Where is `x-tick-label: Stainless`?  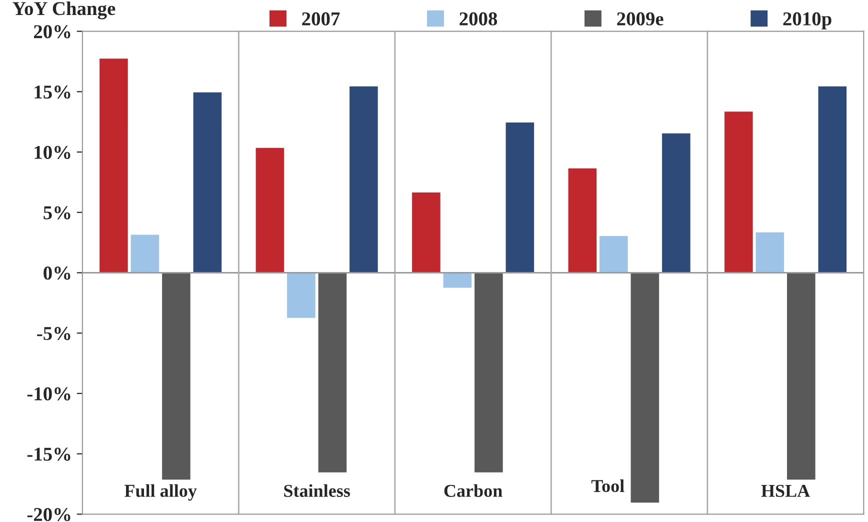
x-tick-label: Stainless is located at coordinates (317, 490).